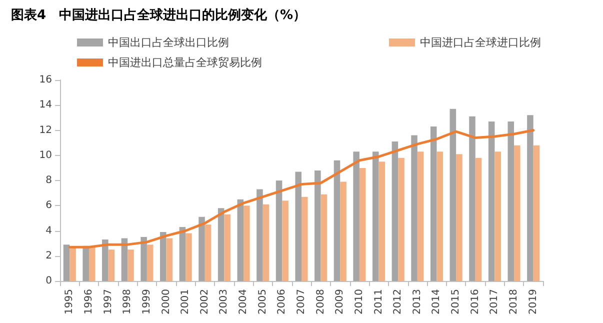 The image size is (603, 323). Describe the element at coordinates (398, 301) in the screenshot. I see `x-tick-label: 2012` at that location.